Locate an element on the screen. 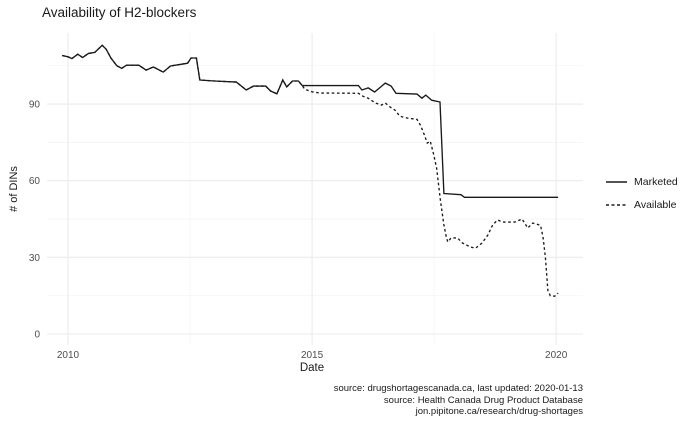 This screenshot has width=700, height=432. x-axis-title: Date is located at coordinates (312, 368).